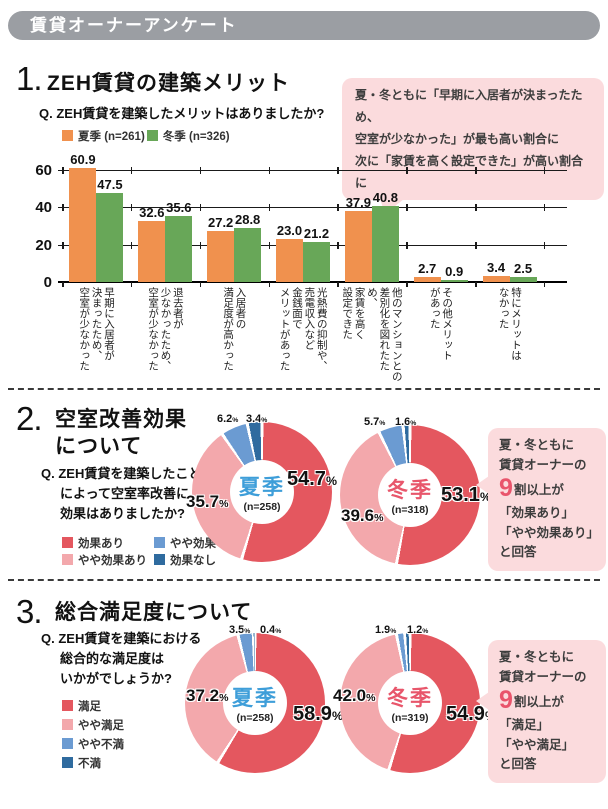 This screenshot has height=809, width=608. I want to click on question-line: Q. ZEH賃貸を建築における, so click(121, 638).